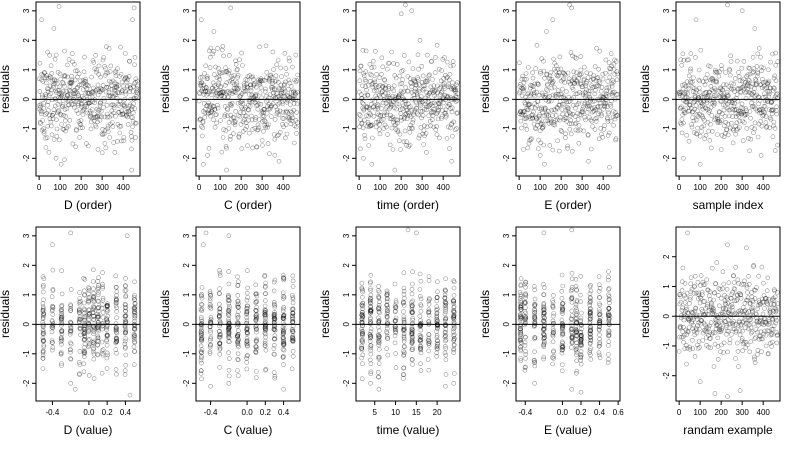 This screenshot has width=800, height=450. Describe the element at coordinates (248, 89) in the screenshot. I see `plot-frame` at that location.